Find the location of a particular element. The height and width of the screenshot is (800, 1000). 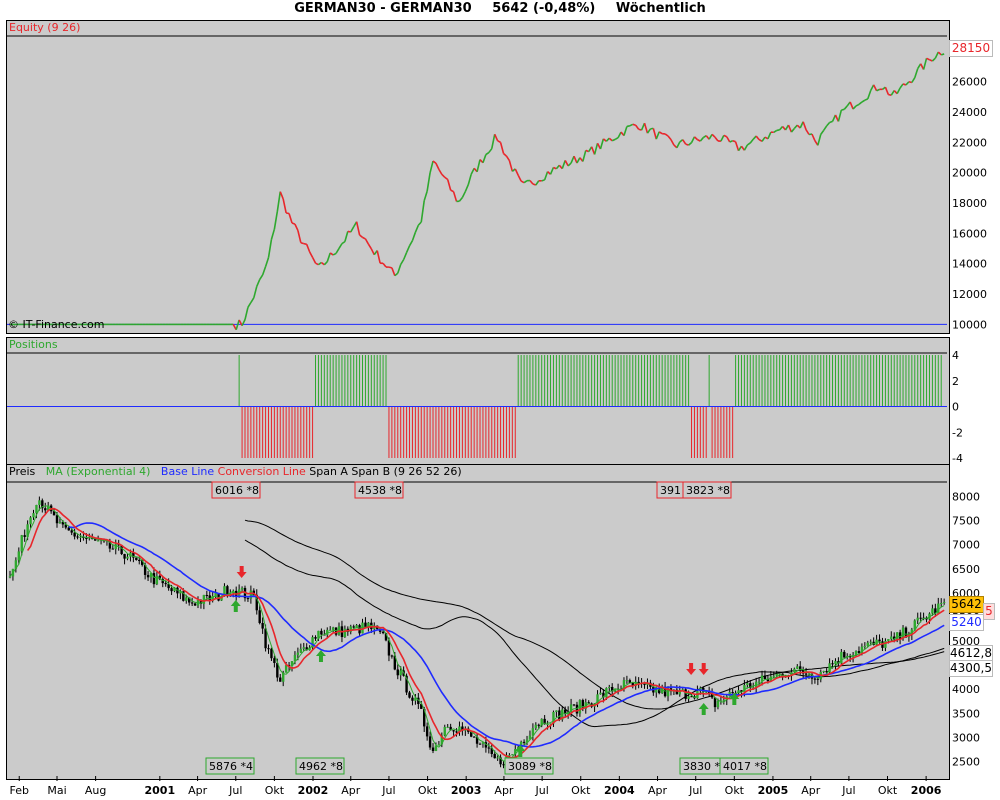

x-tick-label: 2003 is located at coordinates (466, 790).